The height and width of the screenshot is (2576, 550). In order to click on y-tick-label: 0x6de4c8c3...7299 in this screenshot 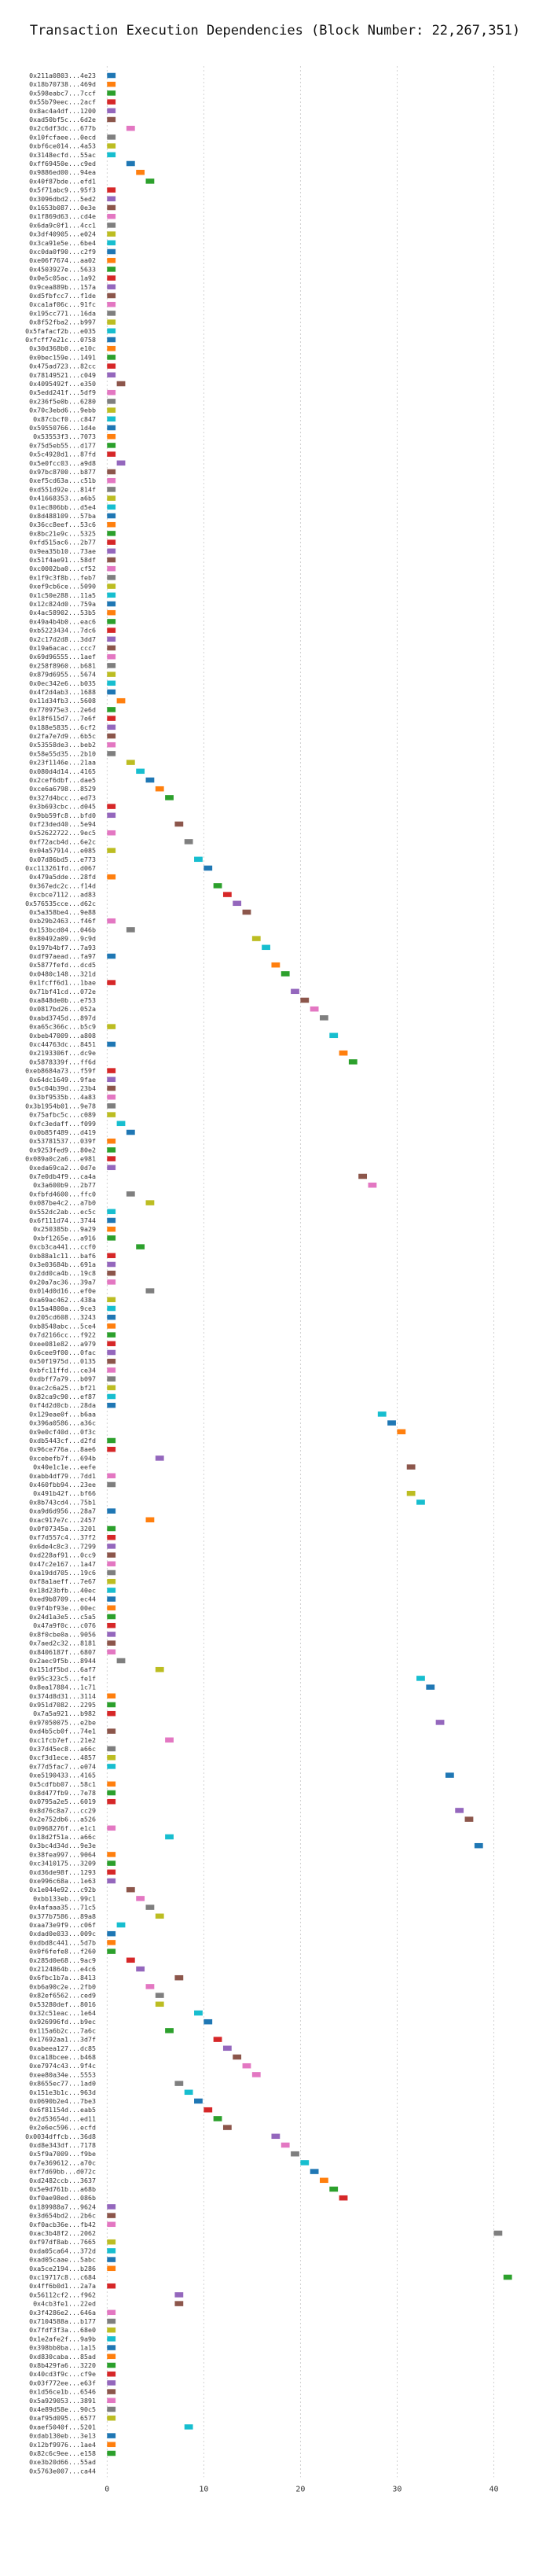, I will do `click(62, 1546)`.